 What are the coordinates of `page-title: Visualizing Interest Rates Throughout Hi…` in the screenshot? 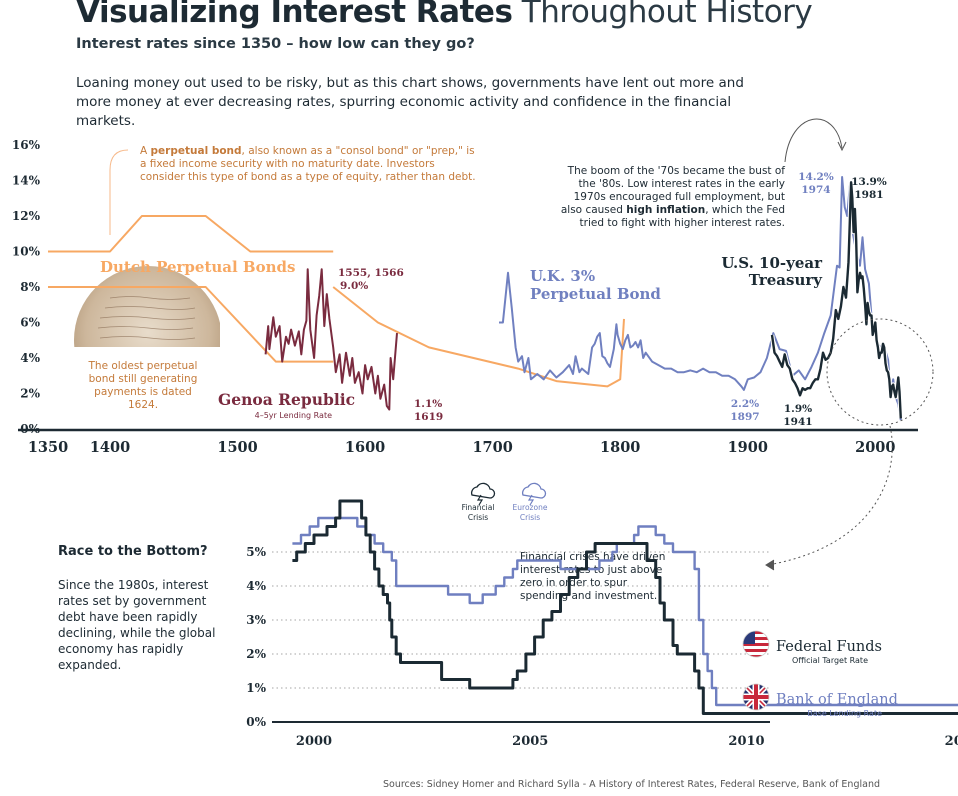 It's located at (444, 15).